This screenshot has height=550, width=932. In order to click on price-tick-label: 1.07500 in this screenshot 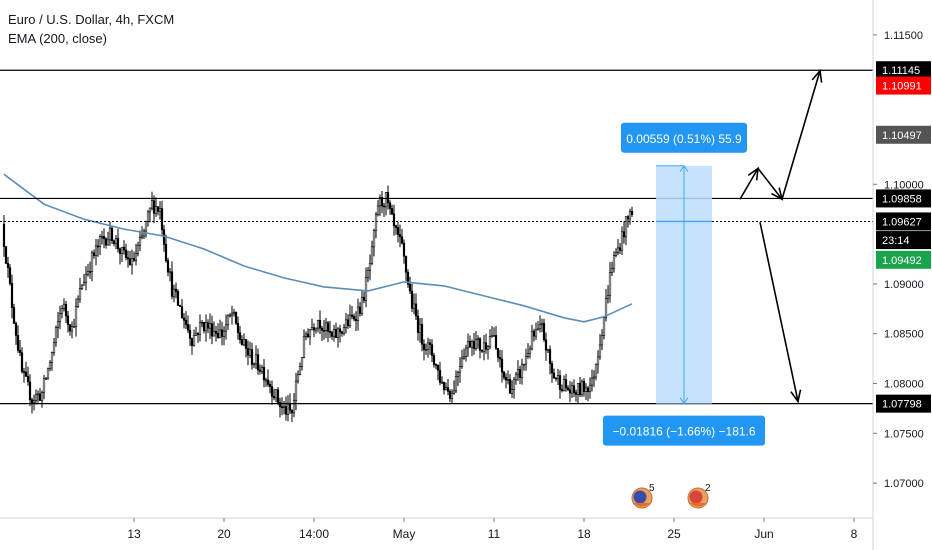, I will do `click(904, 434)`.